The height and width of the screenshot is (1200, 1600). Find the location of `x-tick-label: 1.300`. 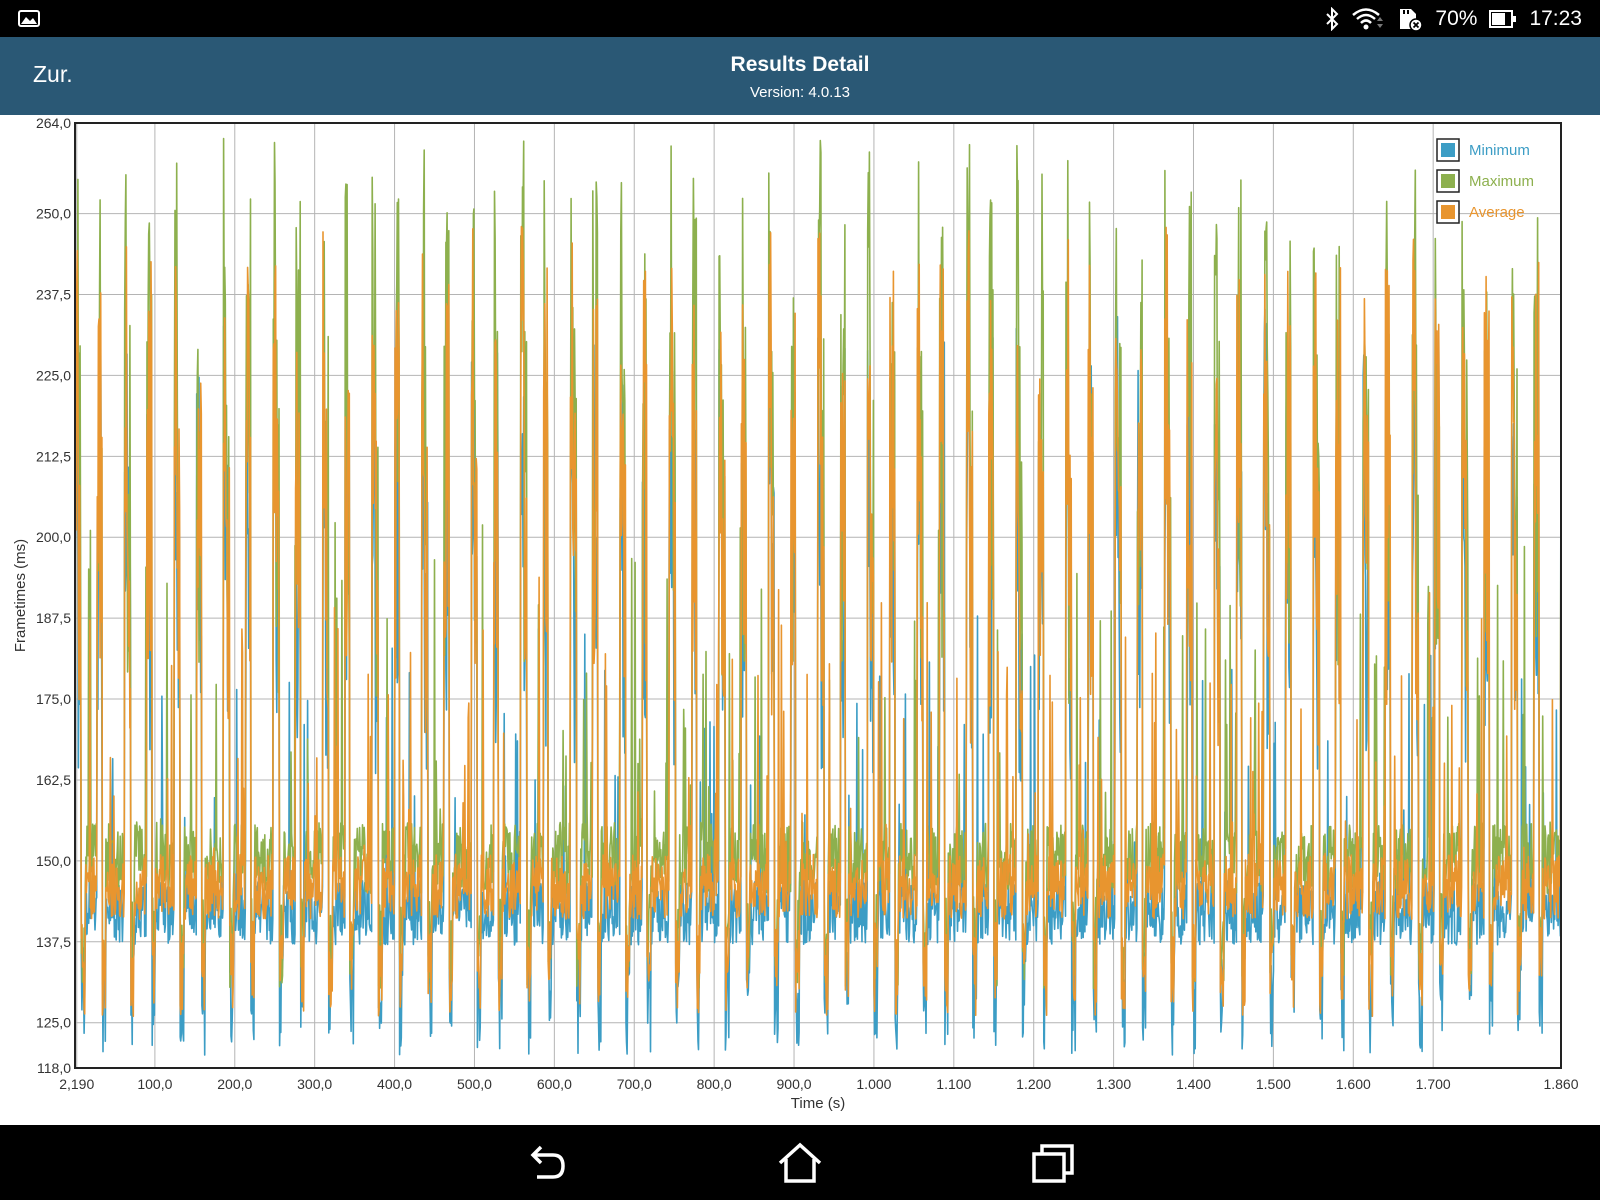

x-tick-label: 1.300 is located at coordinates (1113, 1084).